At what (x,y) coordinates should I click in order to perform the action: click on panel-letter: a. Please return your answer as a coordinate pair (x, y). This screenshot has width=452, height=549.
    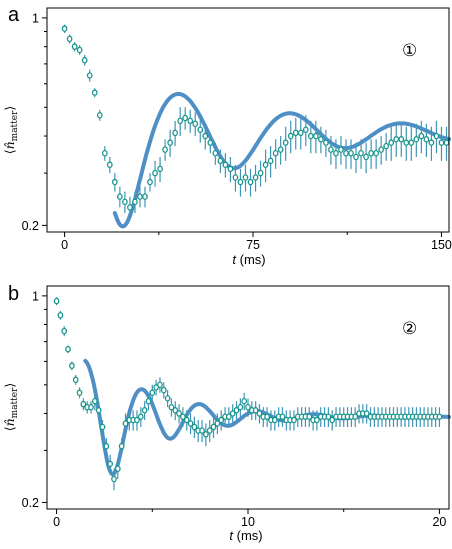
    Looking at the image, I should click on (14, 15).